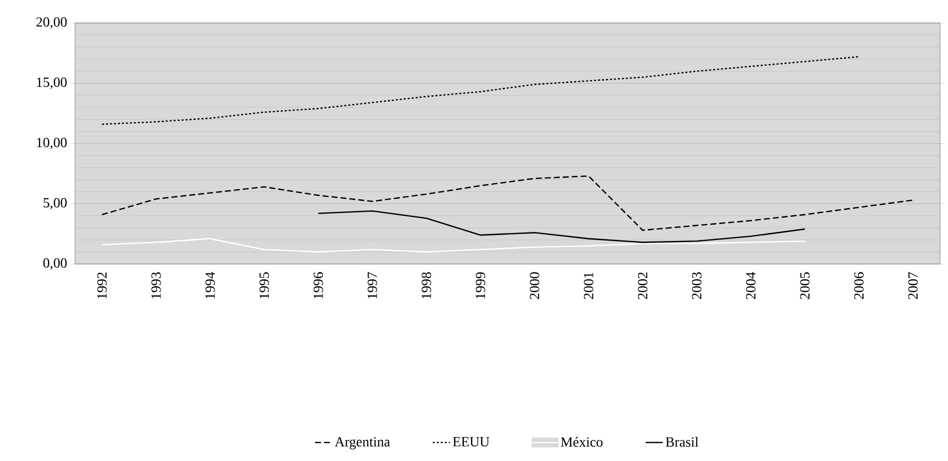 The image size is (948, 461). I want to click on x-tick-label: 1993, so click(156, 285).